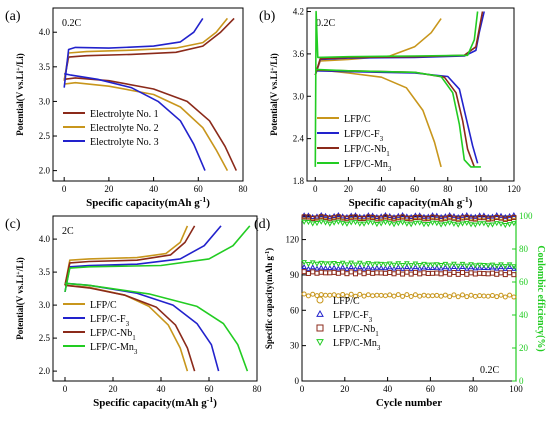 Image resolution: width=550 pixels, height=422 pixels. I want to click on legend-label: LFP/C-Nb1, so click(113, 335).